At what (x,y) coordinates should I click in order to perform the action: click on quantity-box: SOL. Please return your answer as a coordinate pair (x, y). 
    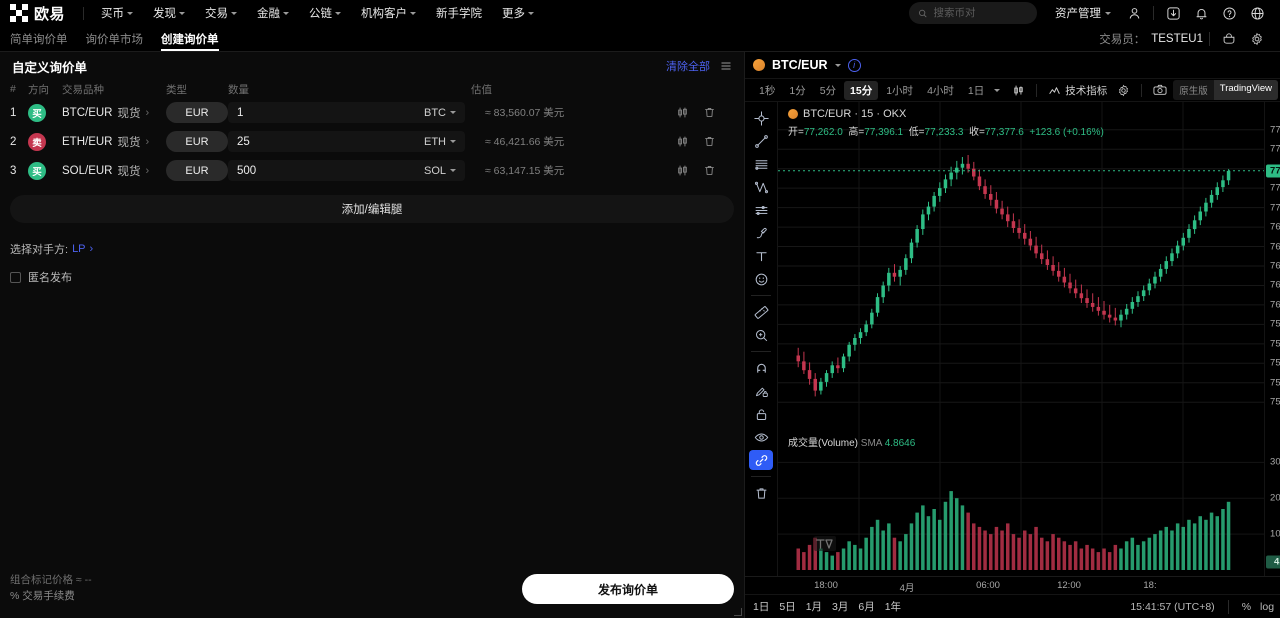
    Looking at the image, I should click on (346, 170).